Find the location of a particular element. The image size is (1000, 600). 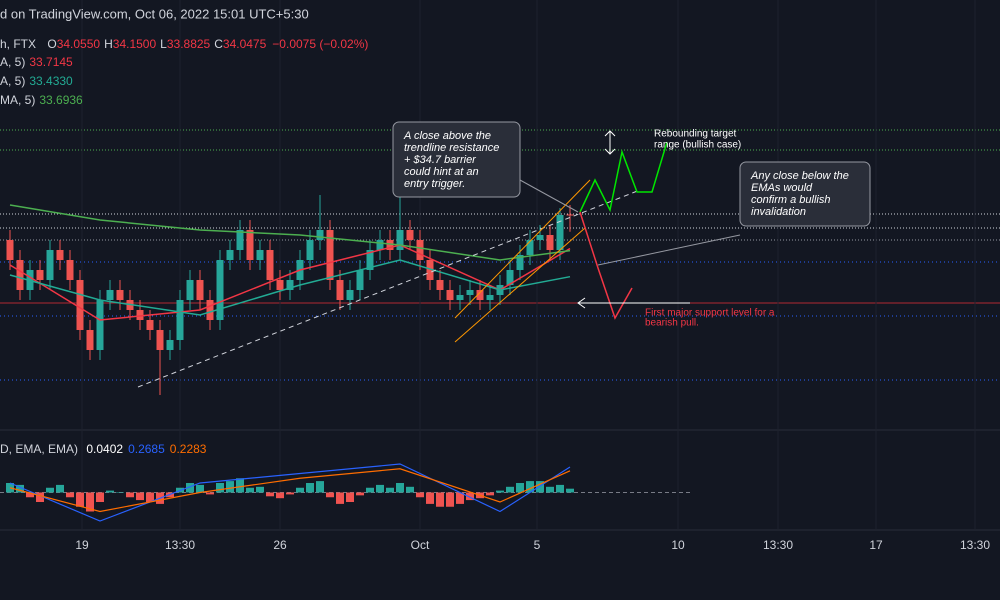

macd-label: D, EMA, EMA) is located at coordinates (39, 449).